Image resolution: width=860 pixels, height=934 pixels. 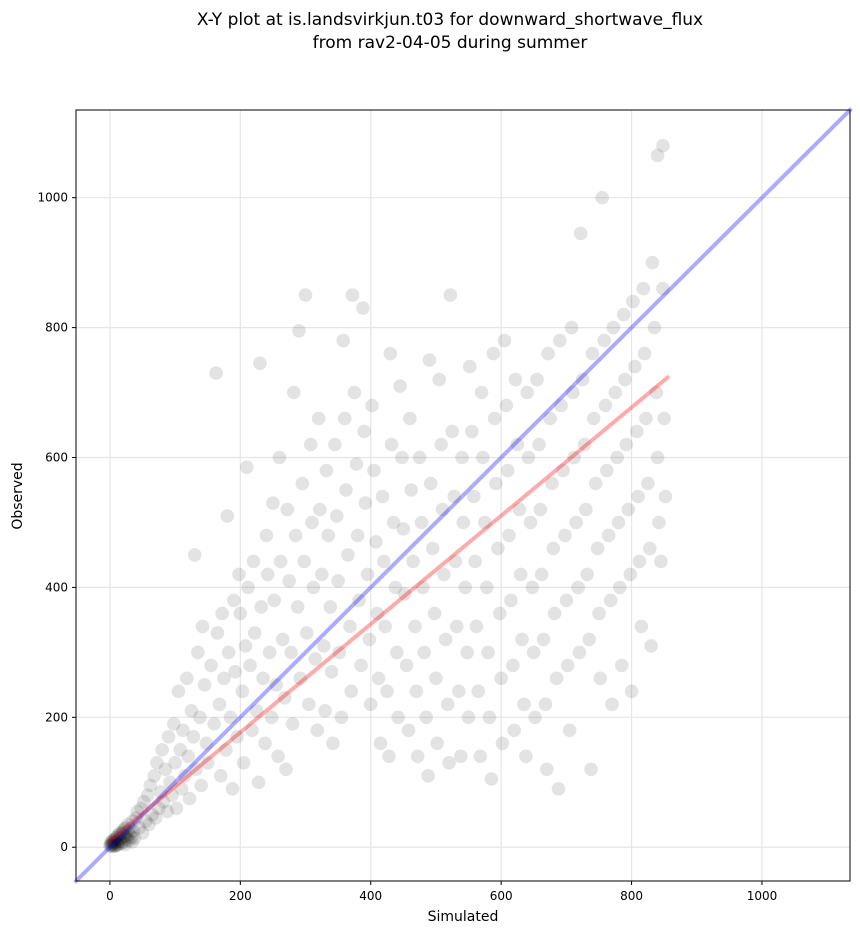 What do you see at coordinates (240, 896) in the screenshot?
I see `x-tick-label: 200` at bounding box center [240, 896].